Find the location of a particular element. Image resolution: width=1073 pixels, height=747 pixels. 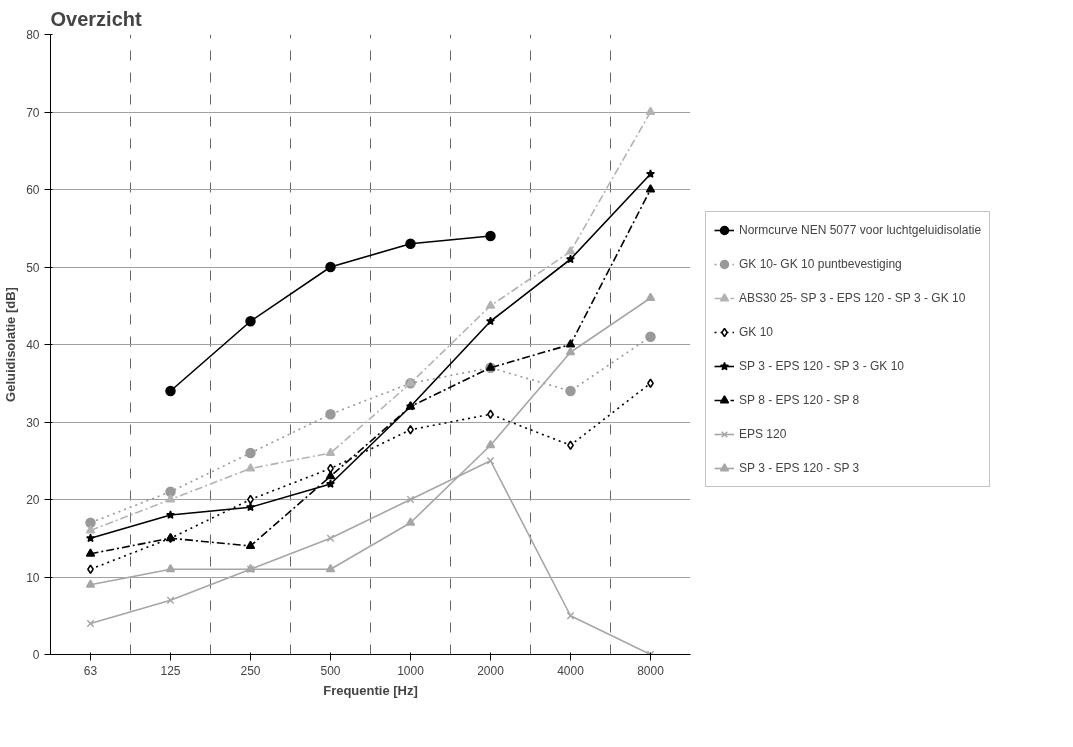

x-tick-label: 2000 is located at coordinates (491, 670).